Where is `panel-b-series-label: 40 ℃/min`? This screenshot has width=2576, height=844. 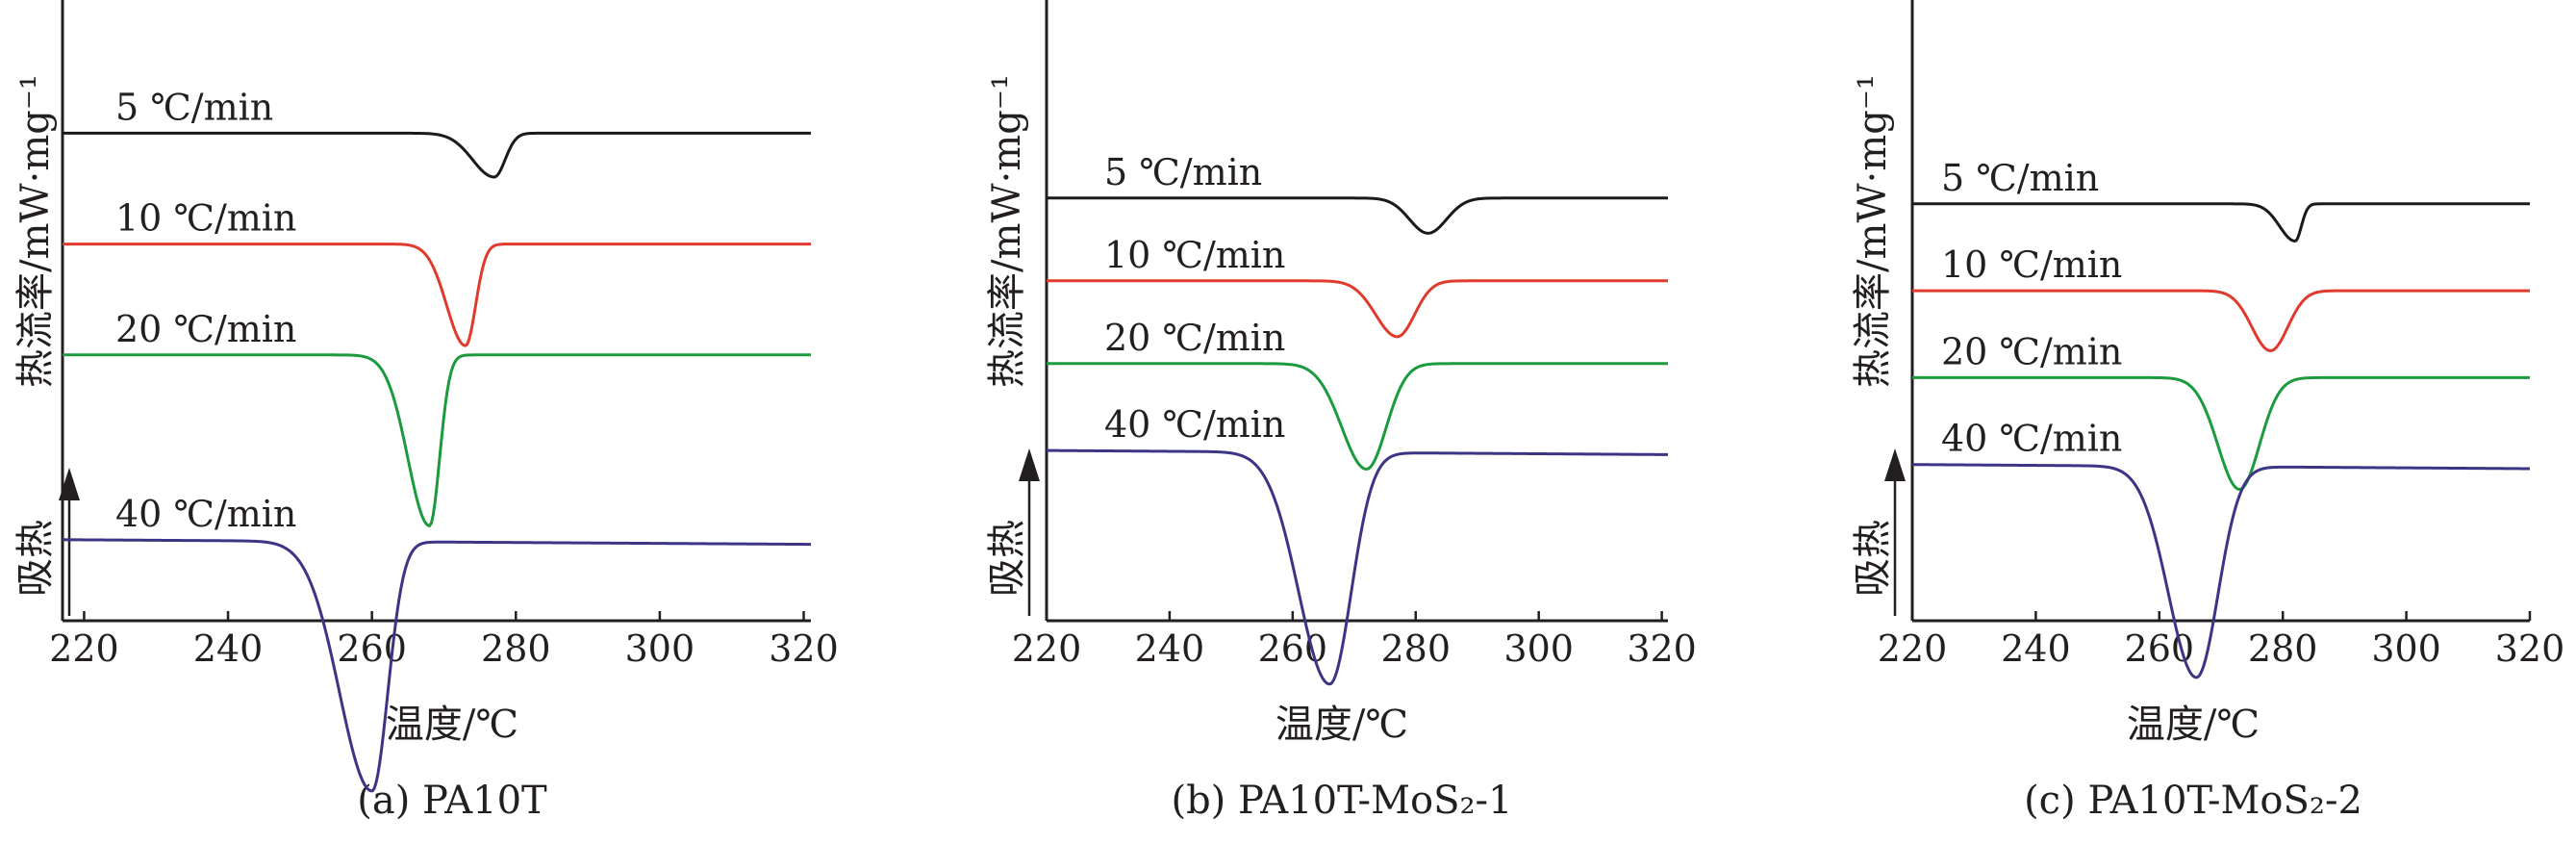 panel-b-series-label: 40 ℃/min is located at coordinates (1195, 424).